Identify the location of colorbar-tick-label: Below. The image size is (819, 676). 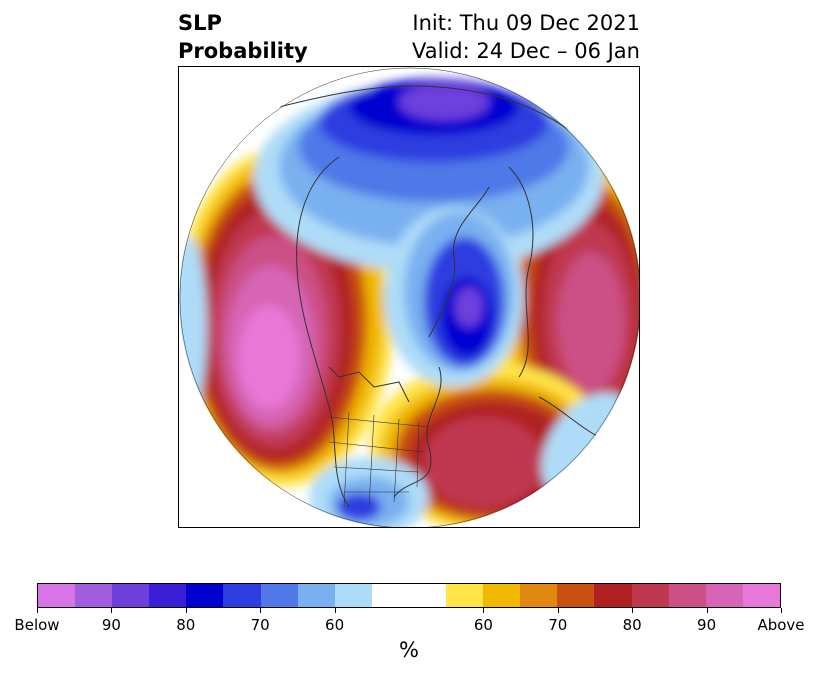
(37, 625).